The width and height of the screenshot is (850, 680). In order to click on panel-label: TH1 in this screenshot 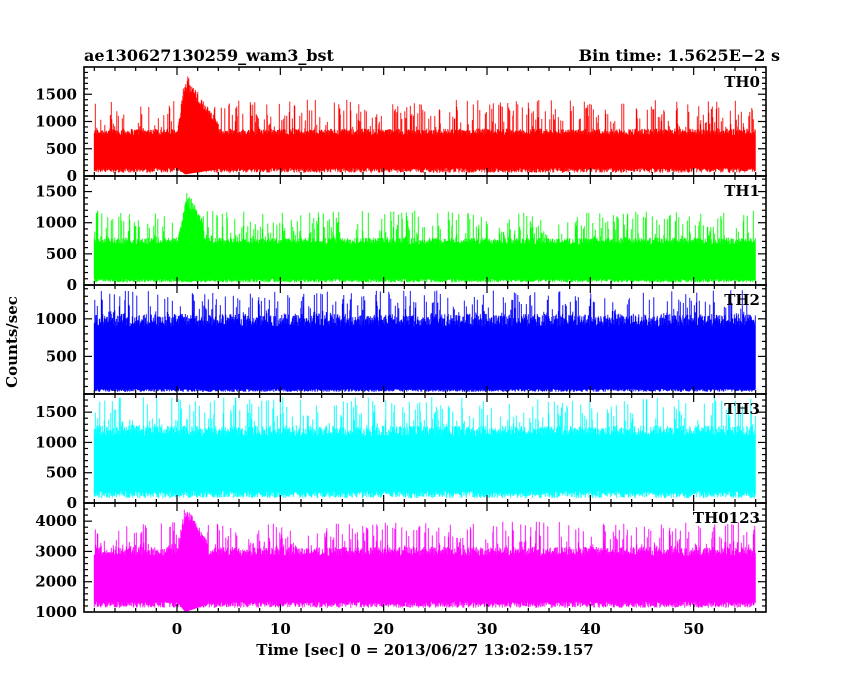, I will do `click(742, 191)`.